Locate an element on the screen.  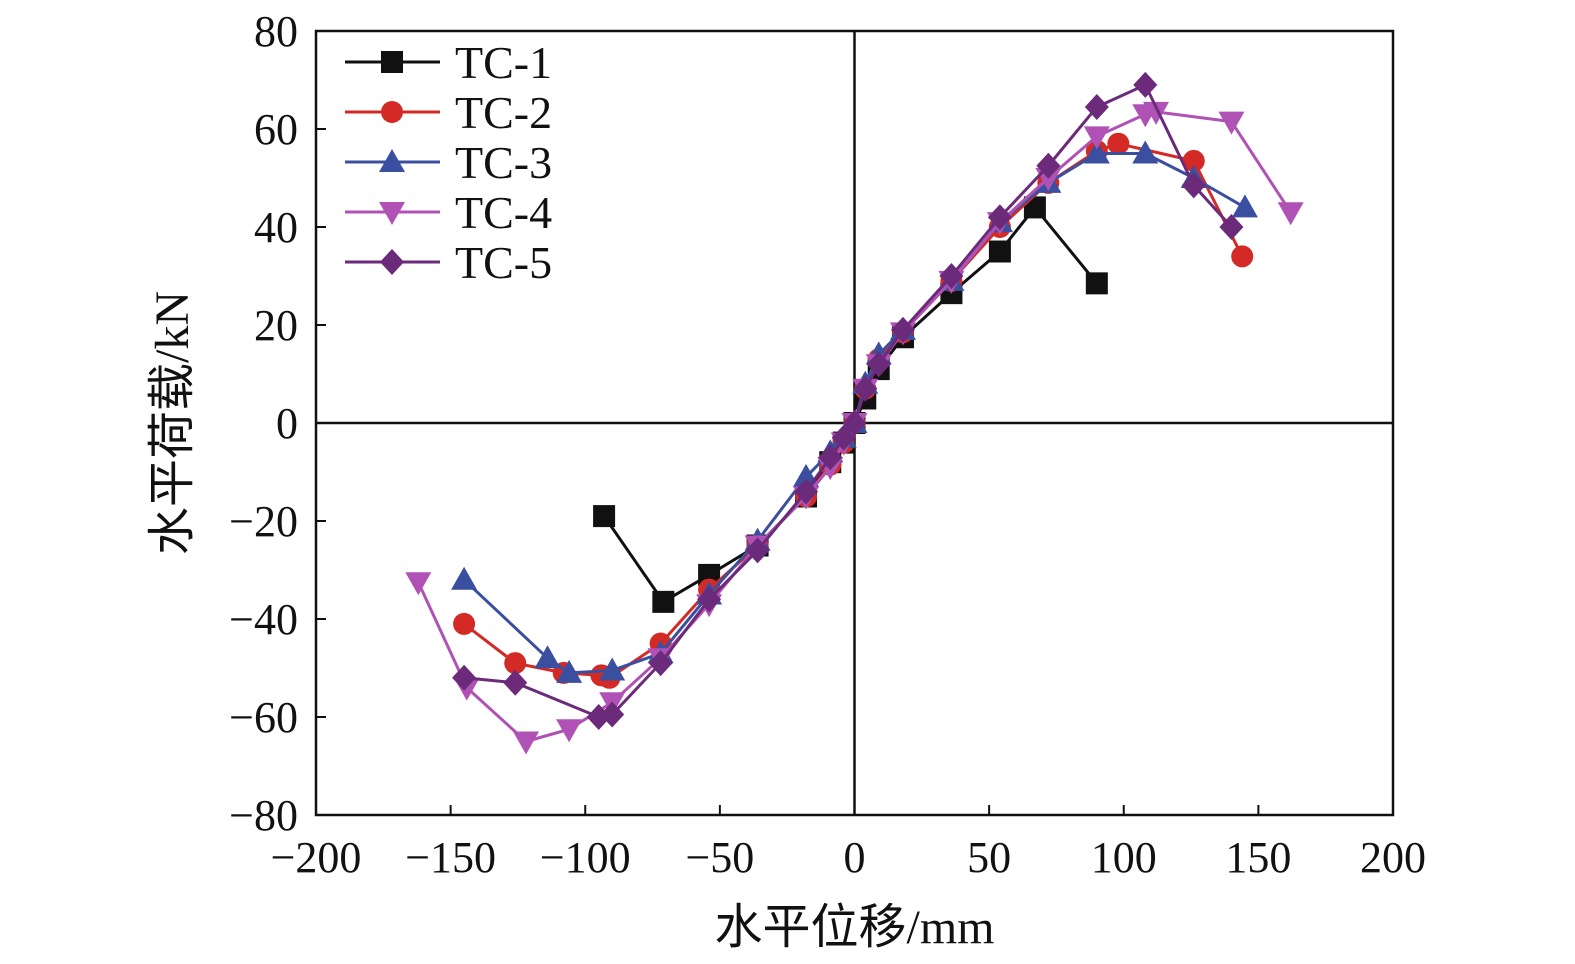
y-ticks: −80 −60 −40 −20 0 20 40 60 80 is located at coordinates (277, 423).